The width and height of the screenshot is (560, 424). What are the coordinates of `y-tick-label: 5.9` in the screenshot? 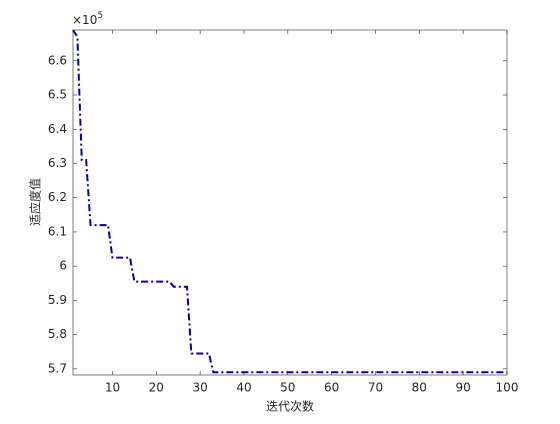 It's located at (57, 300).